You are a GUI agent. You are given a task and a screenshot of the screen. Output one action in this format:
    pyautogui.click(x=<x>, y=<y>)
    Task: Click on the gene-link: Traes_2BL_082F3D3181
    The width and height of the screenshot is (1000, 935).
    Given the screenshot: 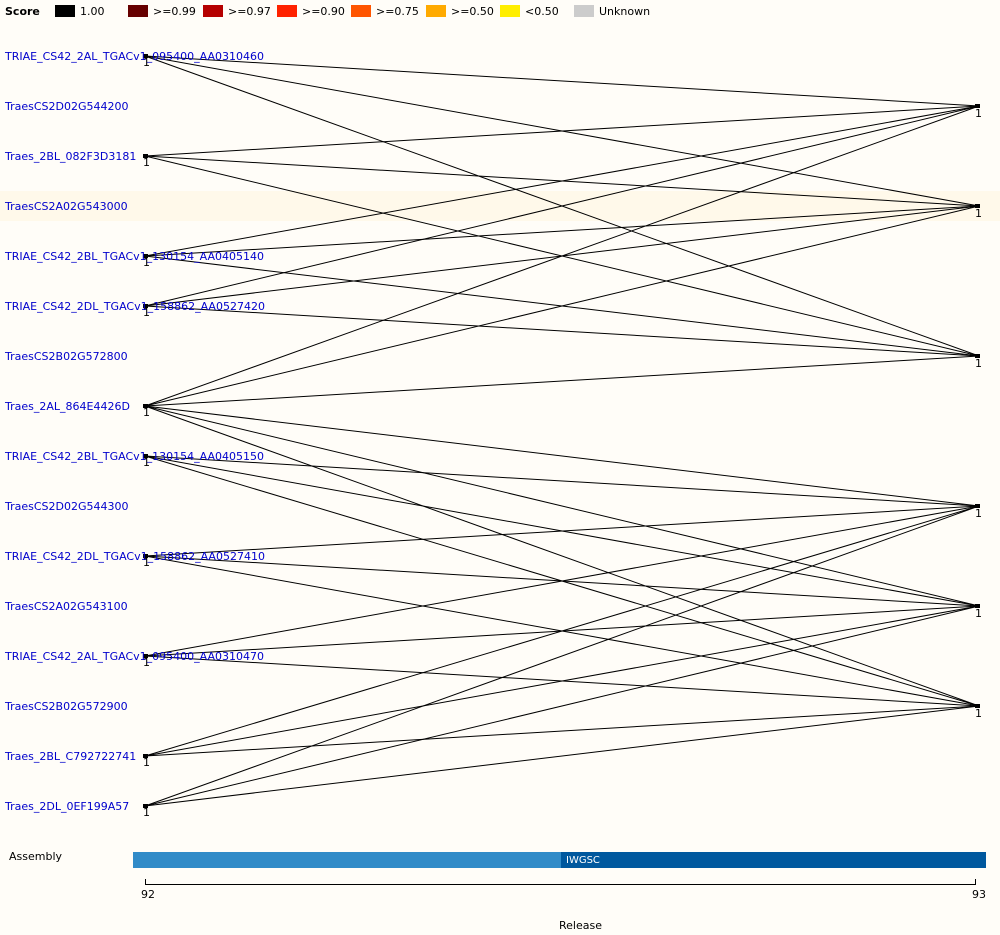 What is the action you would take?
    pyautogui.click(x=71, y=156)
    